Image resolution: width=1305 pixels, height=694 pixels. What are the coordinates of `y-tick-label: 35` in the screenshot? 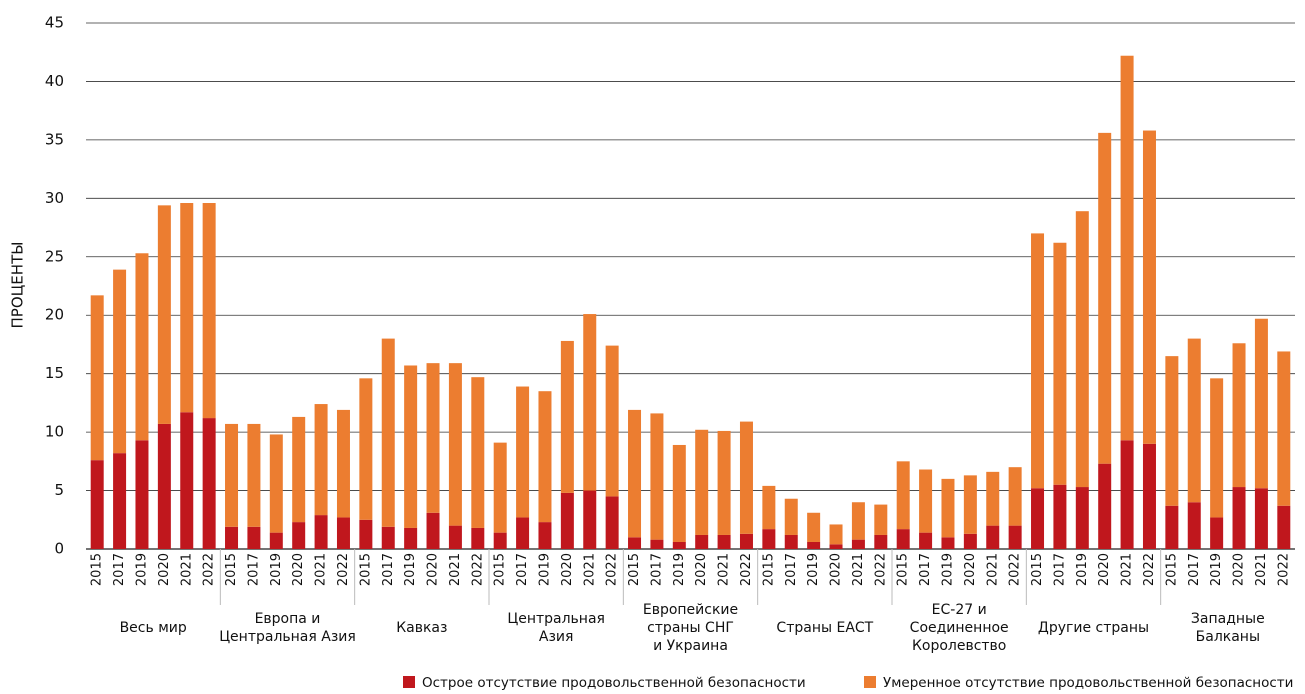 It's located at (54, 139).